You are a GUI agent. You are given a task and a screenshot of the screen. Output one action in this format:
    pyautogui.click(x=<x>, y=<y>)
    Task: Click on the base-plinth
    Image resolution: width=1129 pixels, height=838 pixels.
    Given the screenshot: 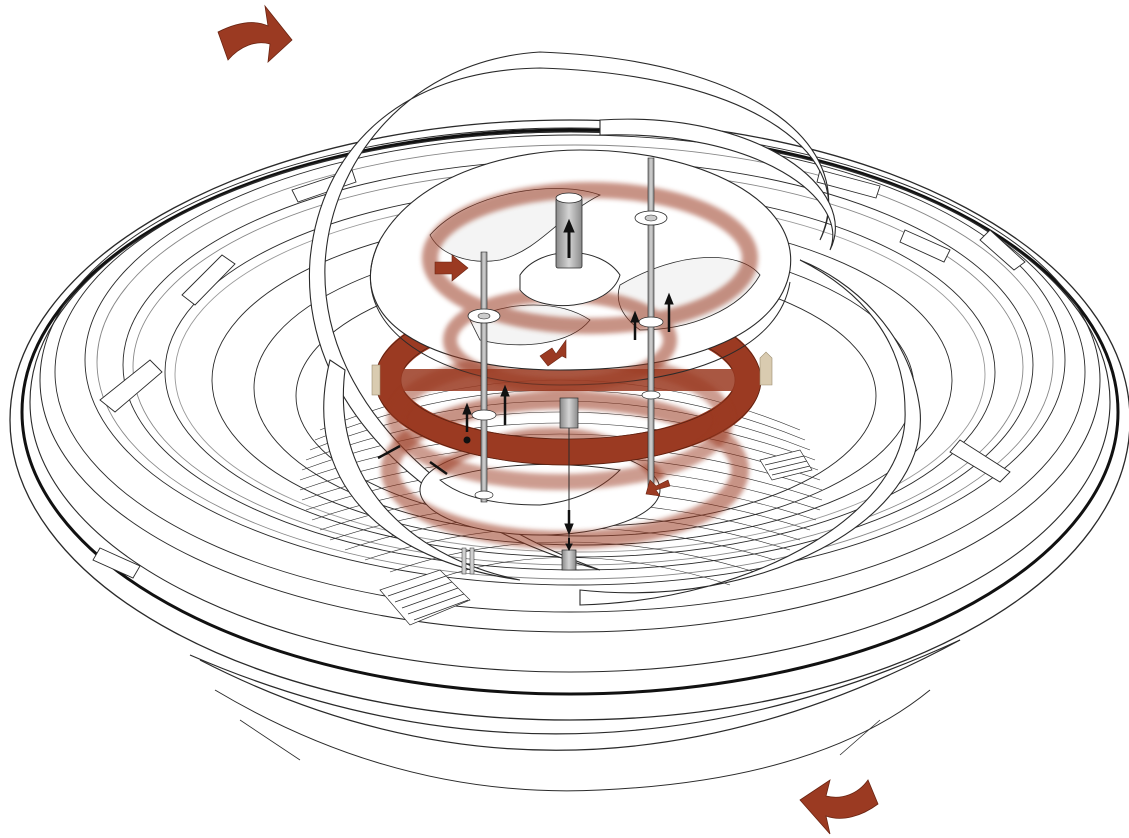 What is the action you would take?
    pyautogui.click(x=575, y=715)
    